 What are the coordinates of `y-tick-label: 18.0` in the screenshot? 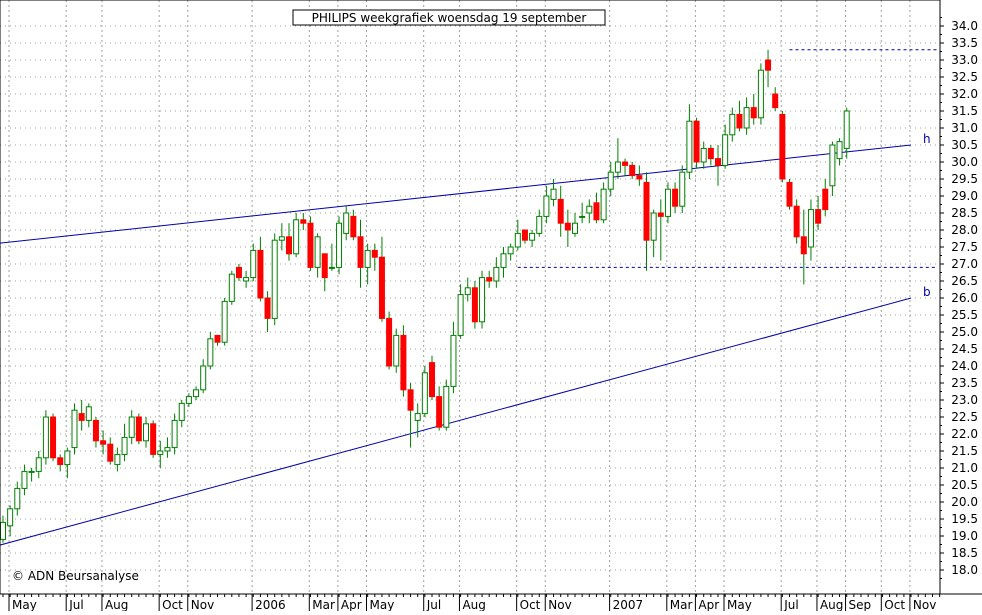 It's located at (964, 570).